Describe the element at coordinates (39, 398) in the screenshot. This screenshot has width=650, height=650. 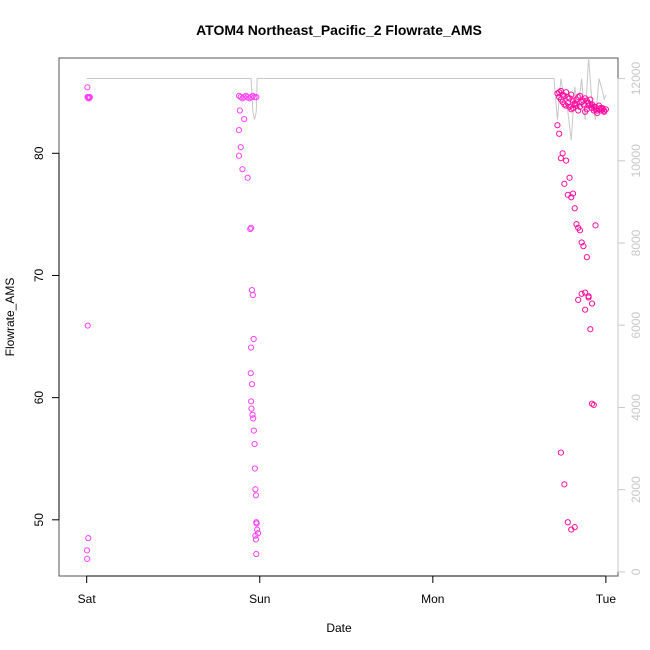
I see `y-tick-label: 60` at that location.